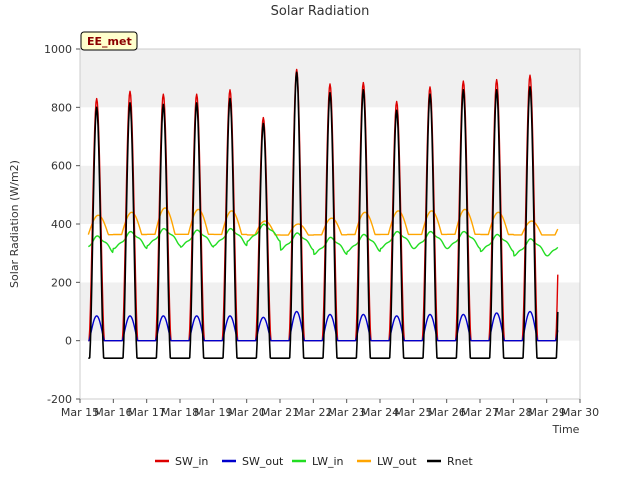  I want to click on x-axis-title: Time, so click(566, 429).